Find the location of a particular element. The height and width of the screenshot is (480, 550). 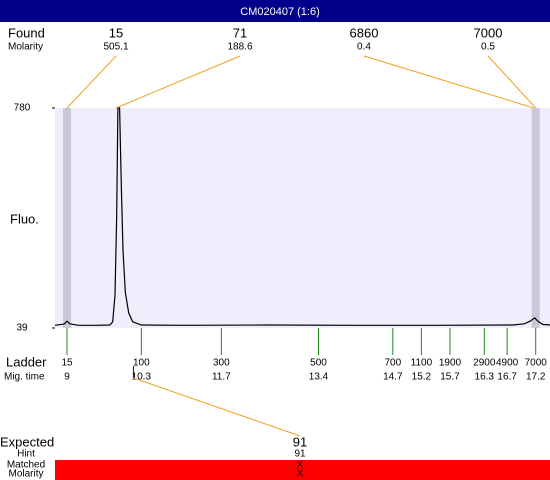

found-molarity: 0.4 is located at coordinates (364, 47).